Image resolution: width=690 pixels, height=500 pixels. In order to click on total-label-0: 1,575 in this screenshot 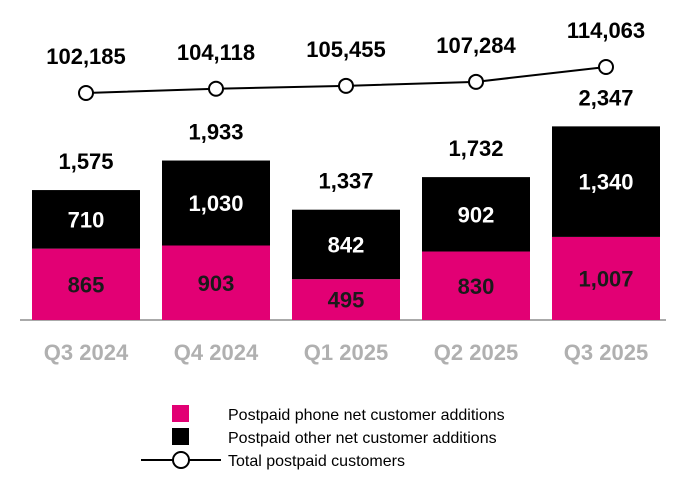, I will do `click(85, 161)`.